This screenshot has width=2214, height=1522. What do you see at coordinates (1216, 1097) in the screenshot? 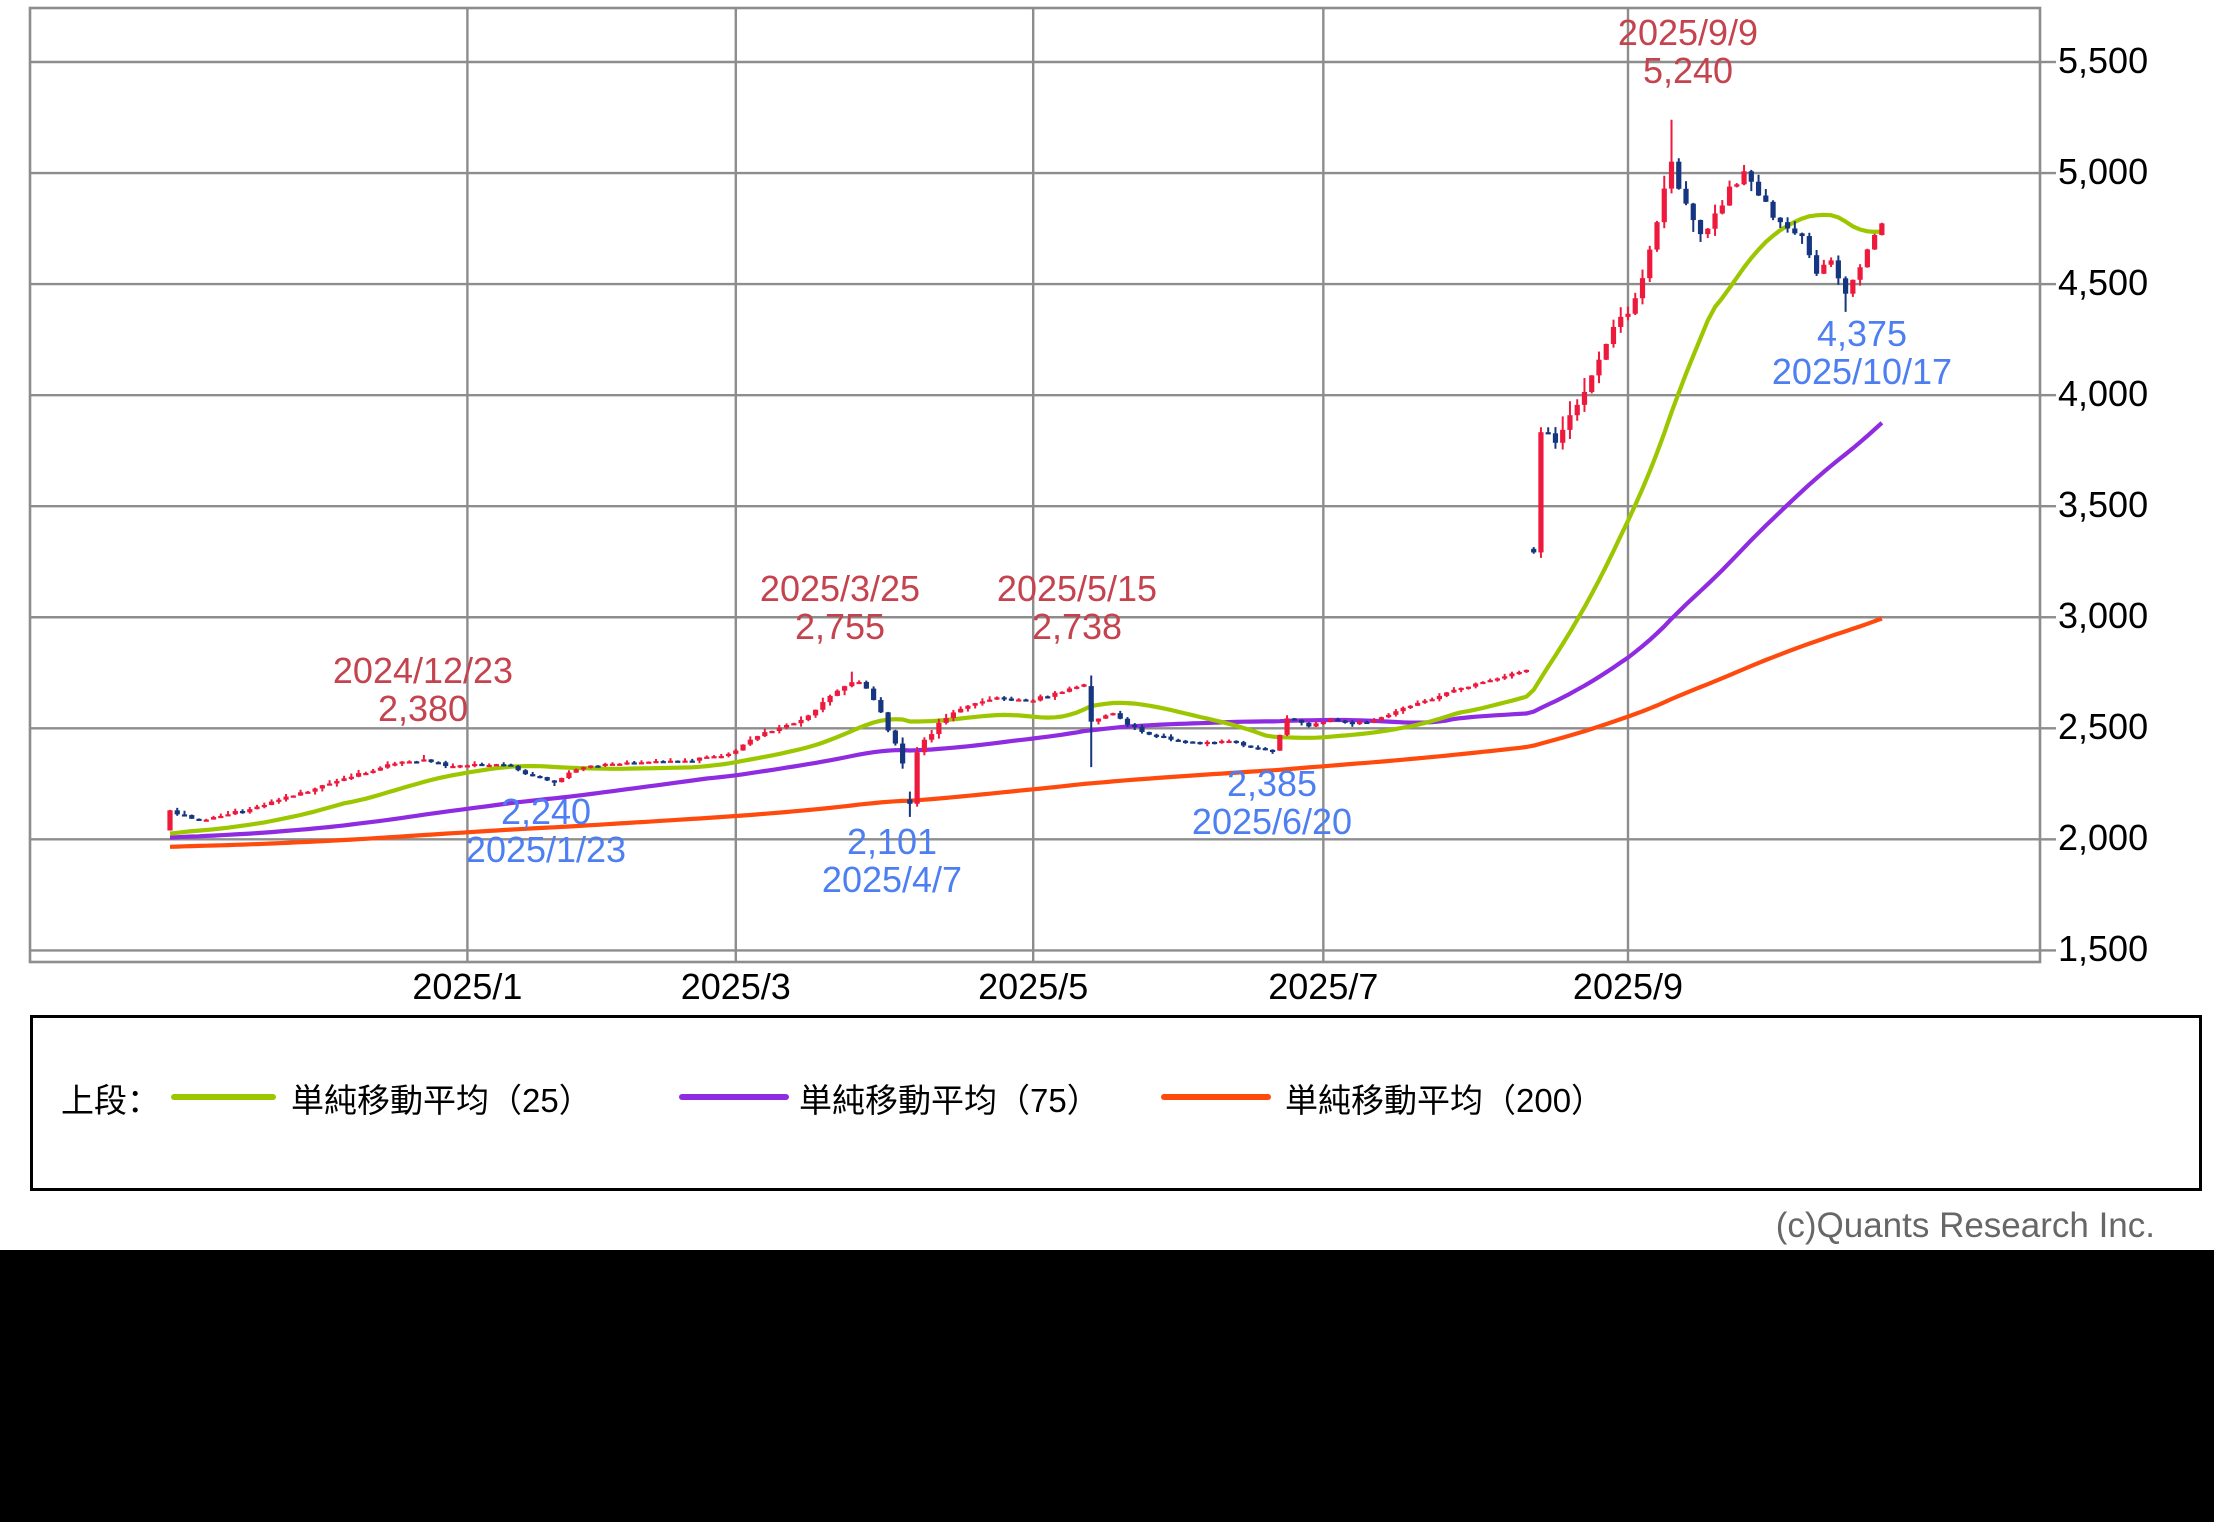
I see `sma200-line-sample` at bounding box center [1216, 1097].